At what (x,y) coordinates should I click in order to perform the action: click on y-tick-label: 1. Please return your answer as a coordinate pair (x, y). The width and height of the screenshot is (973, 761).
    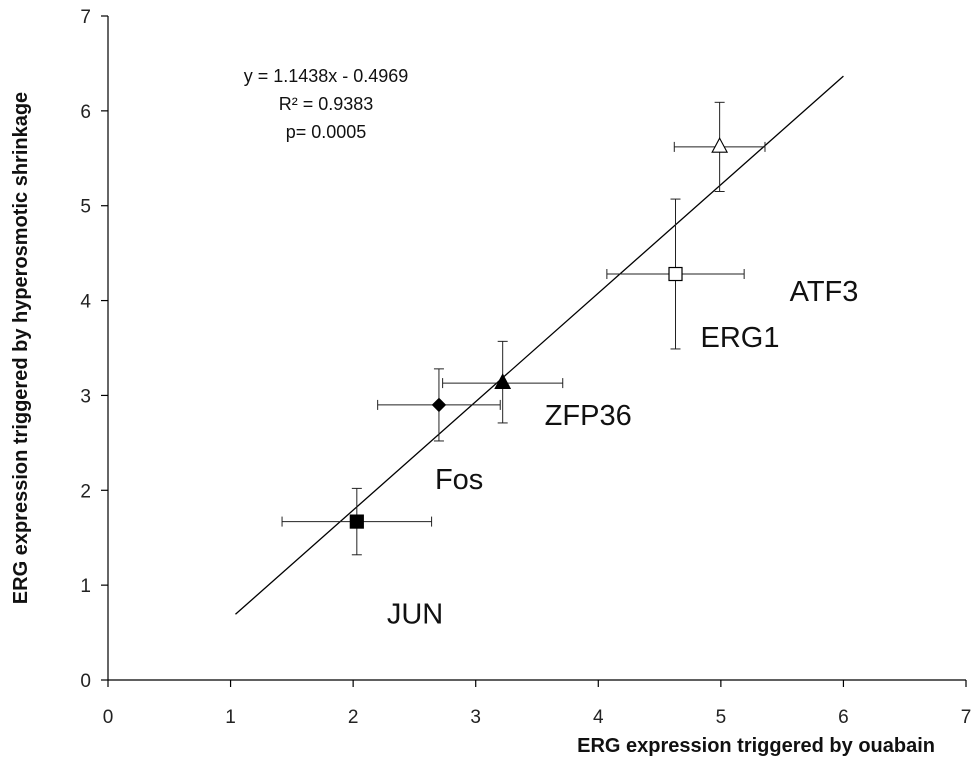
    Looking at the image, I should click on (85, 586).